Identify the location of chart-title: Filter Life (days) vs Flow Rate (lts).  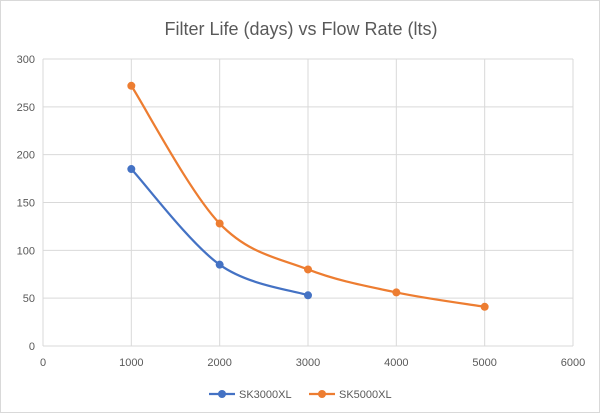
(300, 29).